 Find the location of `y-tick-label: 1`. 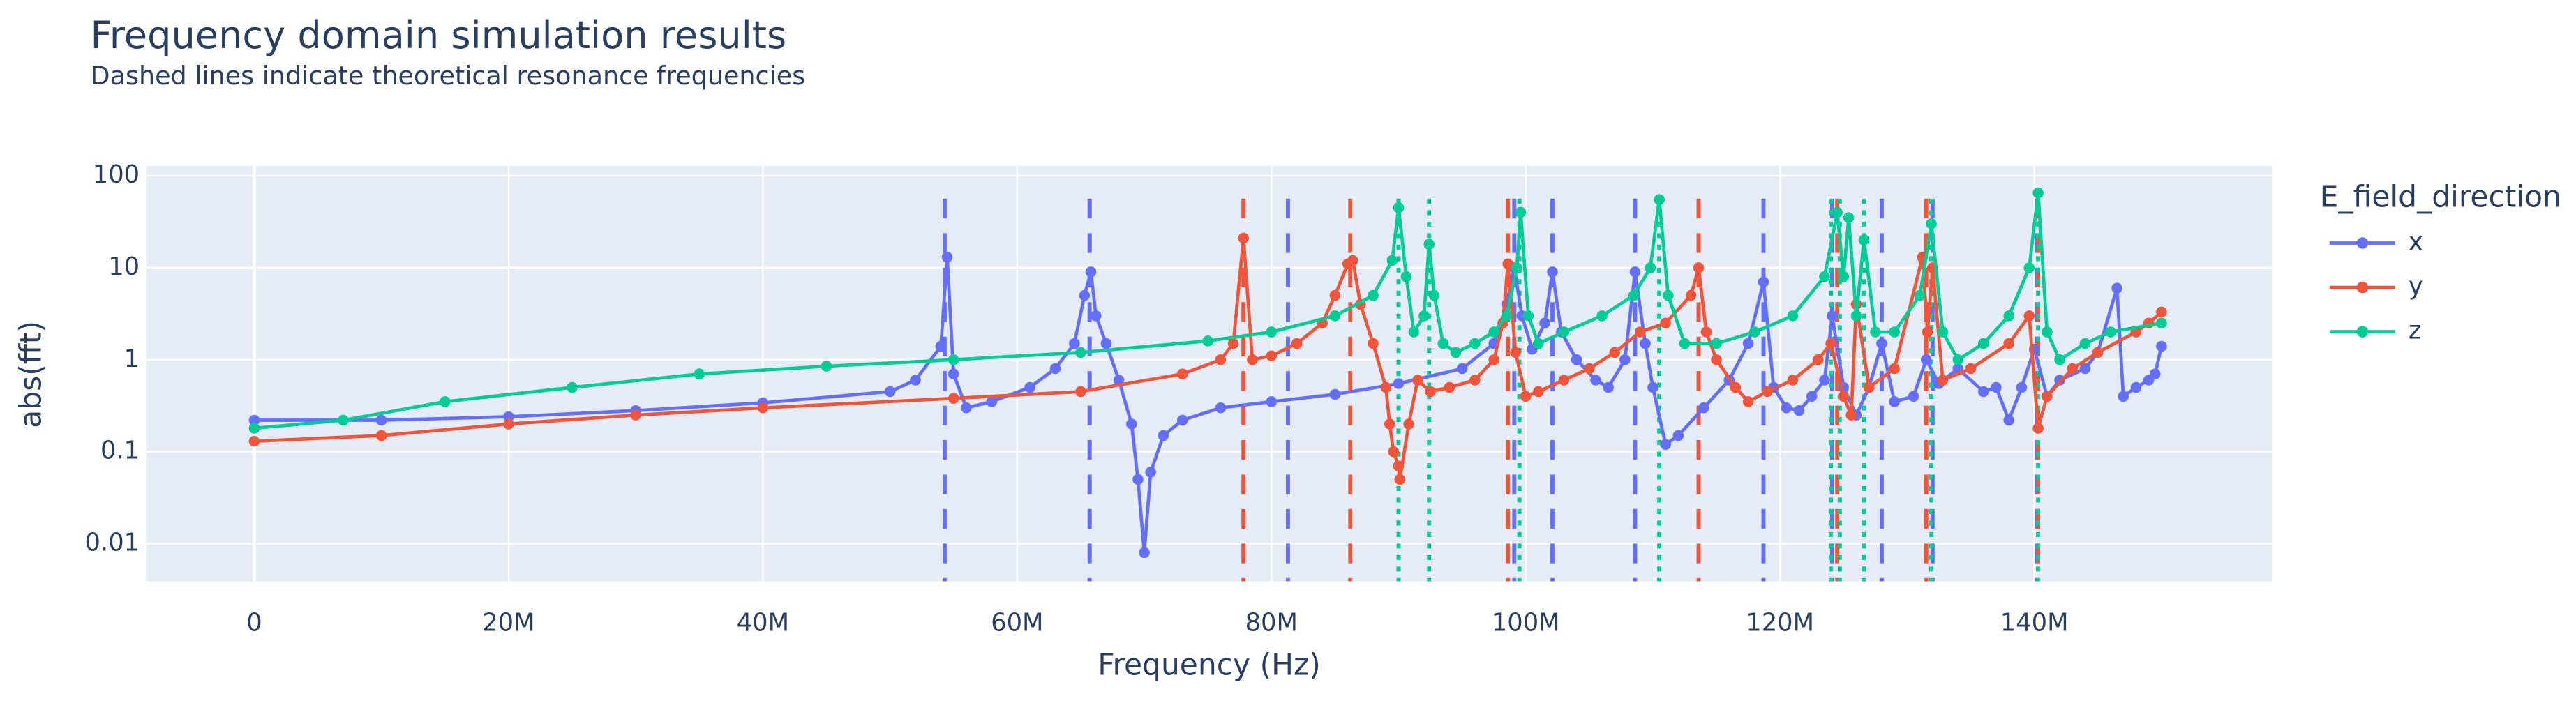

y-tick-label: 1 is located at coordinates (132, 359).